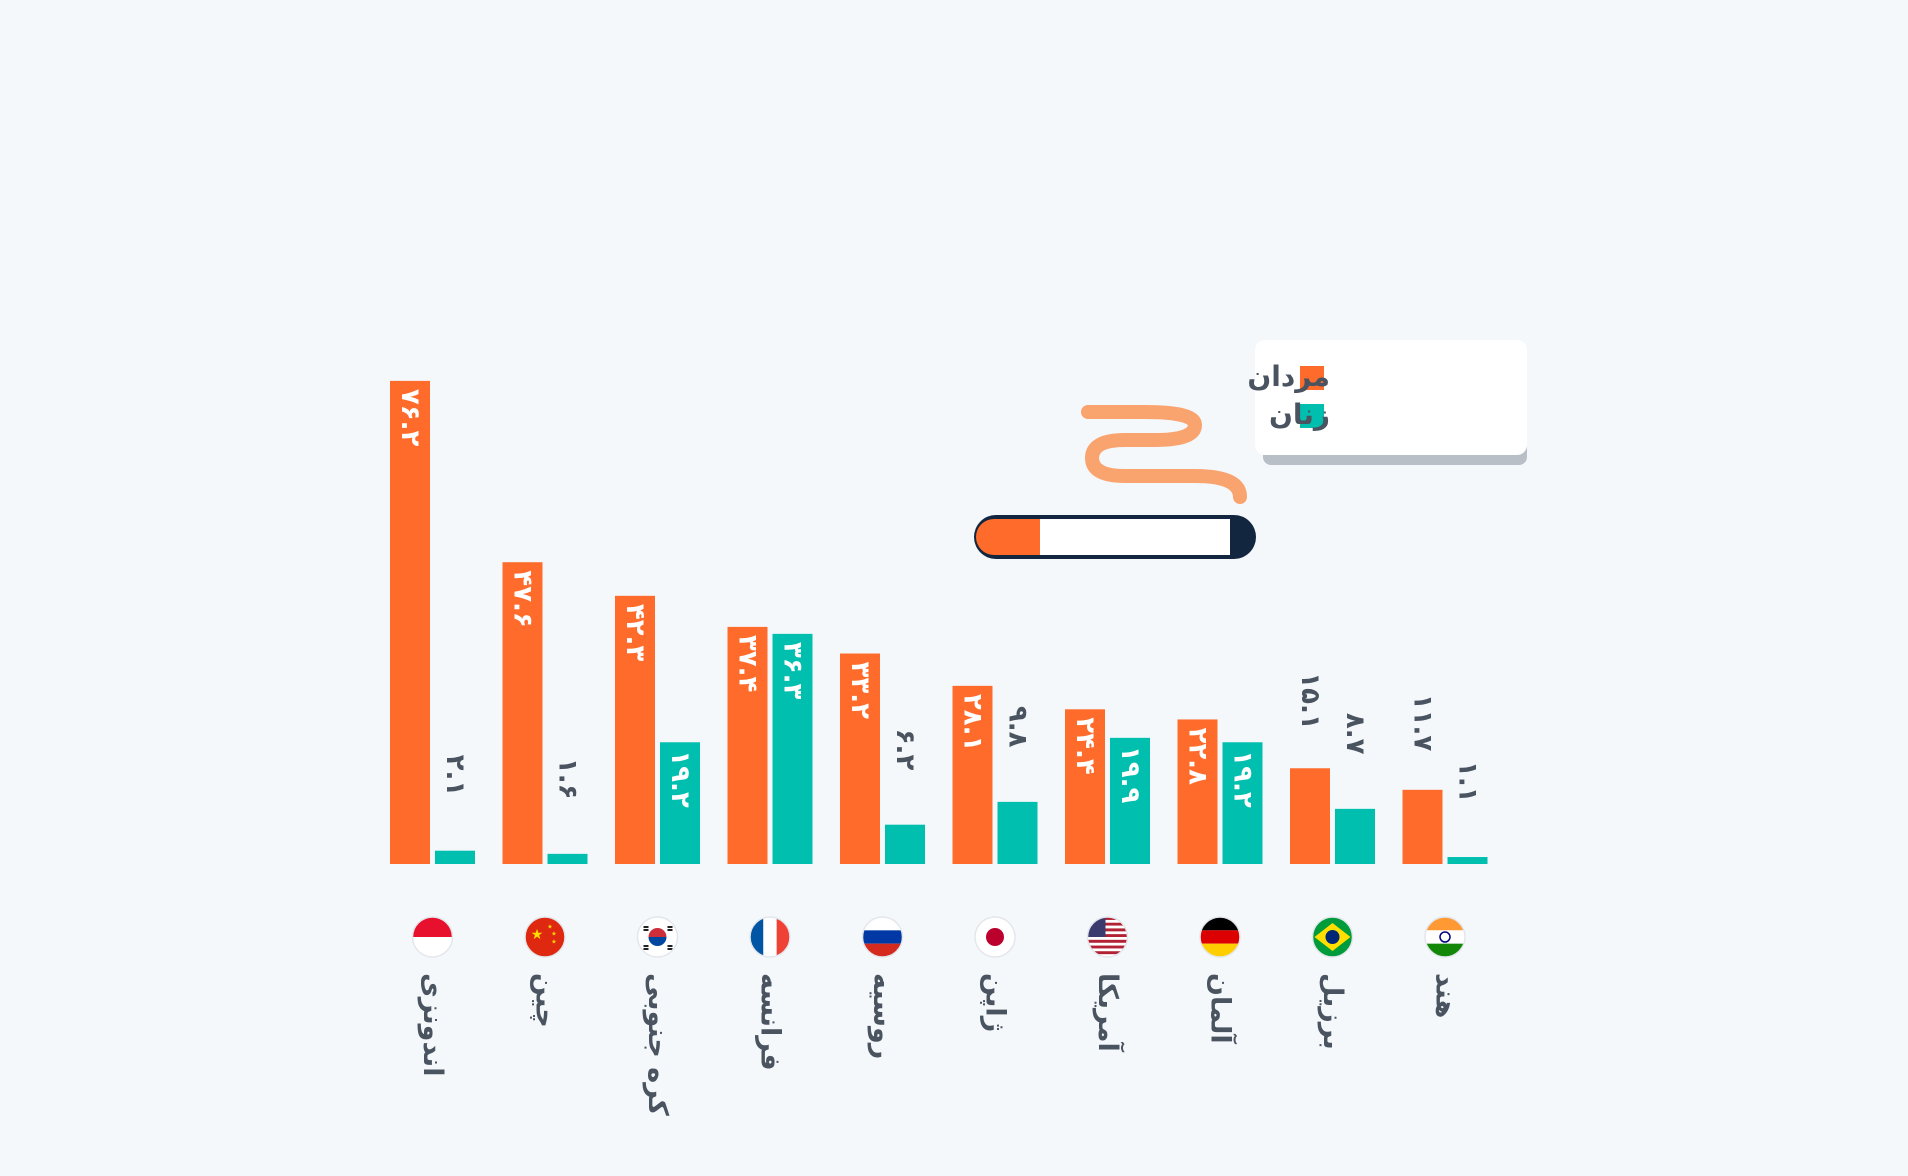 Image resolution: width=1908 pixels, height=1176 pixels. What do you see at coordinates (1243, 779) in the screenshot?
I see `value-label-women-7: ۱۹.۲` at bounding box center [1243, 779].